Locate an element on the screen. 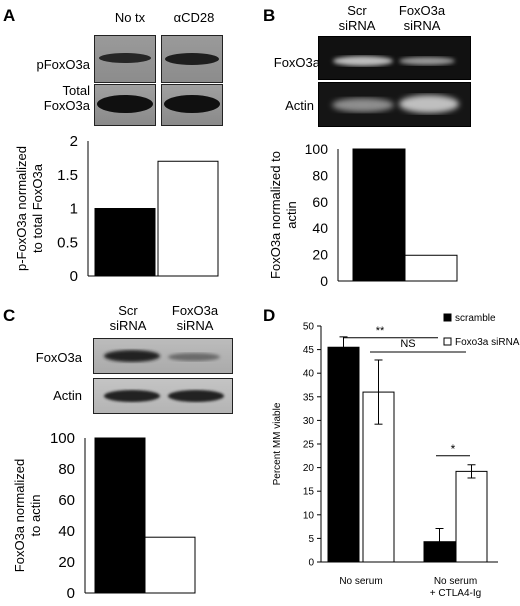  y-tick-label: 10 is located at coordinates (309, 515).